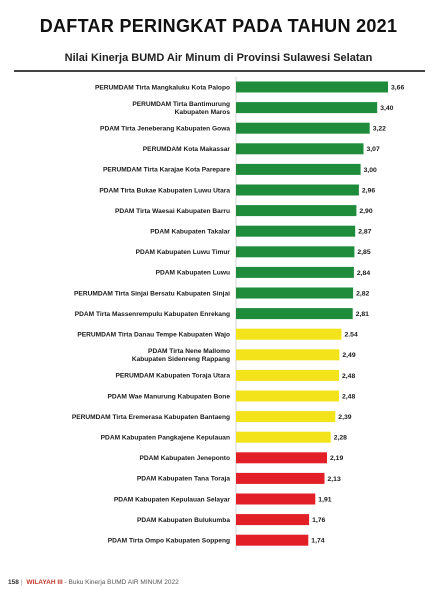  Describe the element at coordinates (365, 211) in the screenshot. I see `value-label: 2,90` at that location.